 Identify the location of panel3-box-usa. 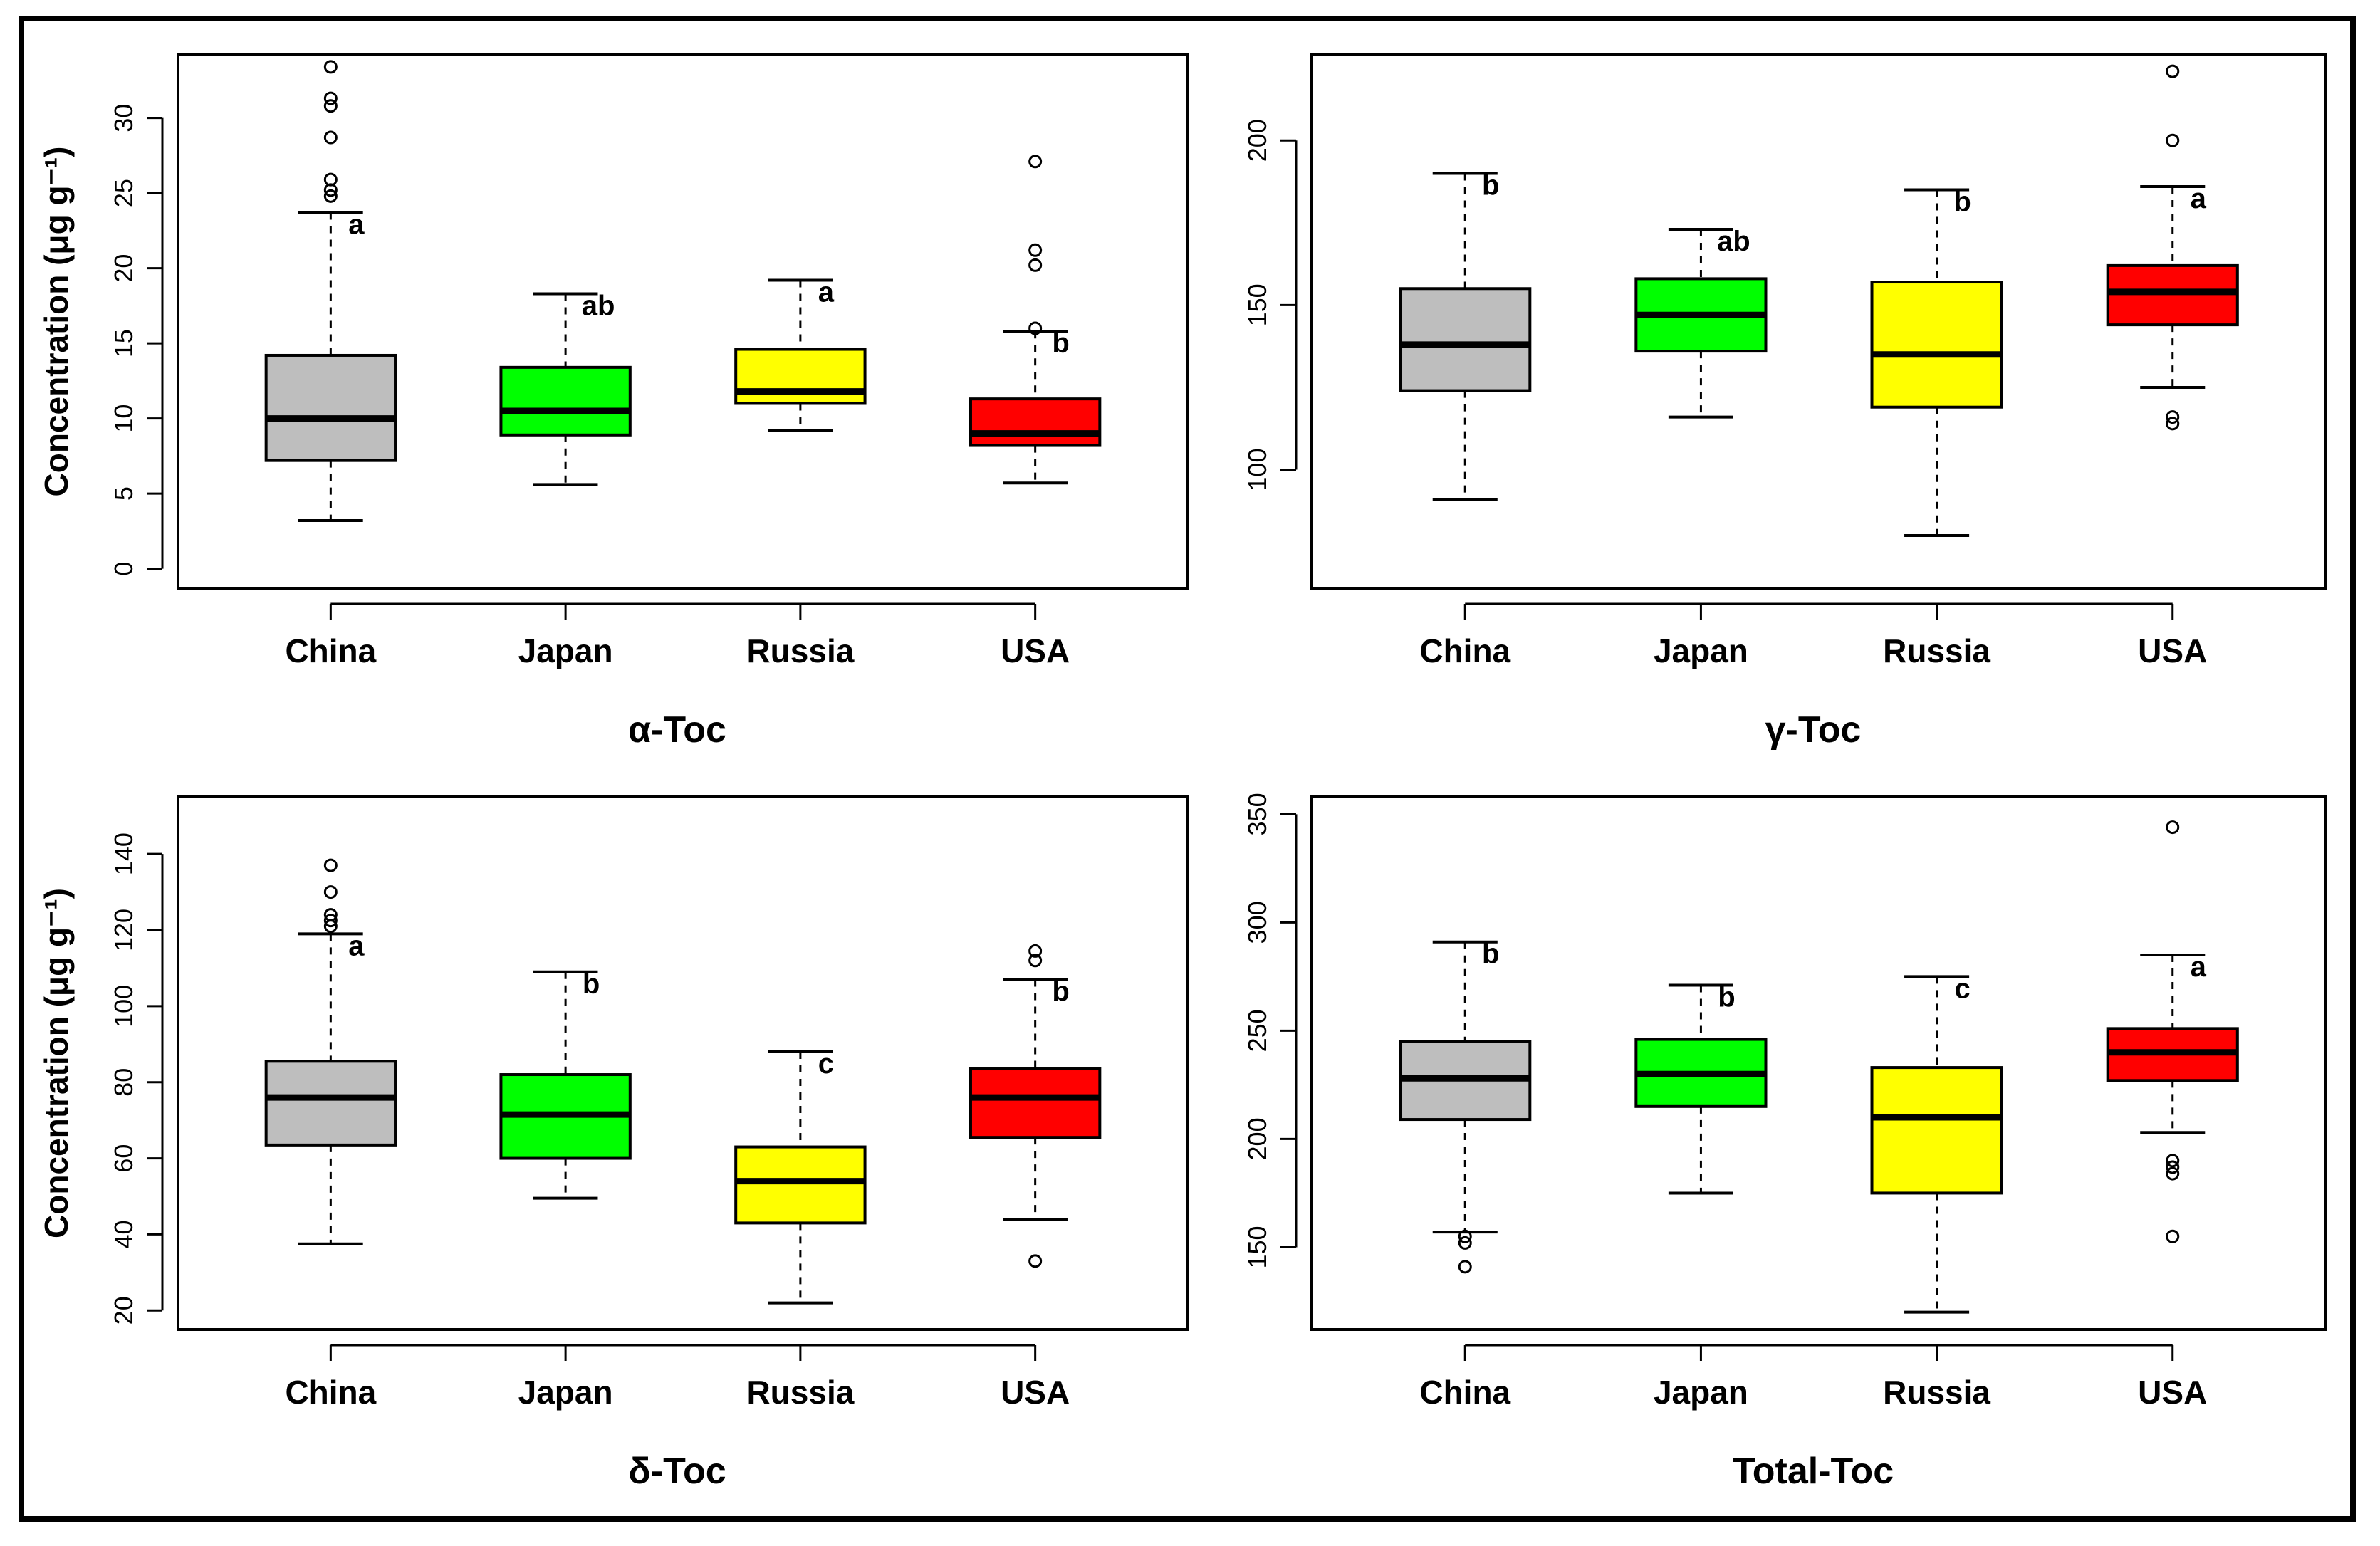
(1035, 1103).